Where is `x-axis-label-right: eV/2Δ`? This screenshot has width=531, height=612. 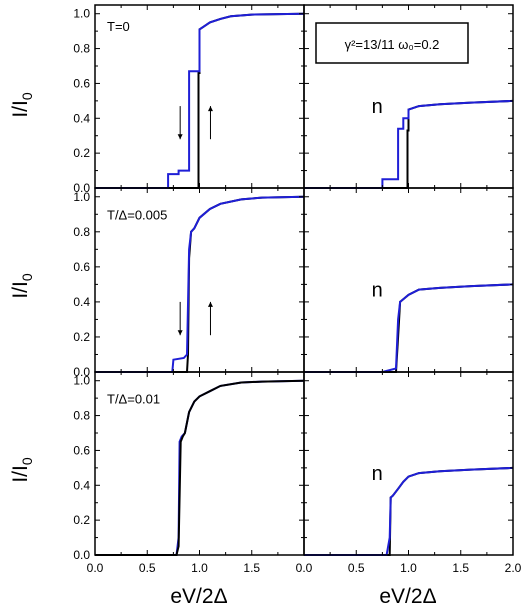
x-axis-label-right: eV/2Δ is located at coordinates (407, 596).